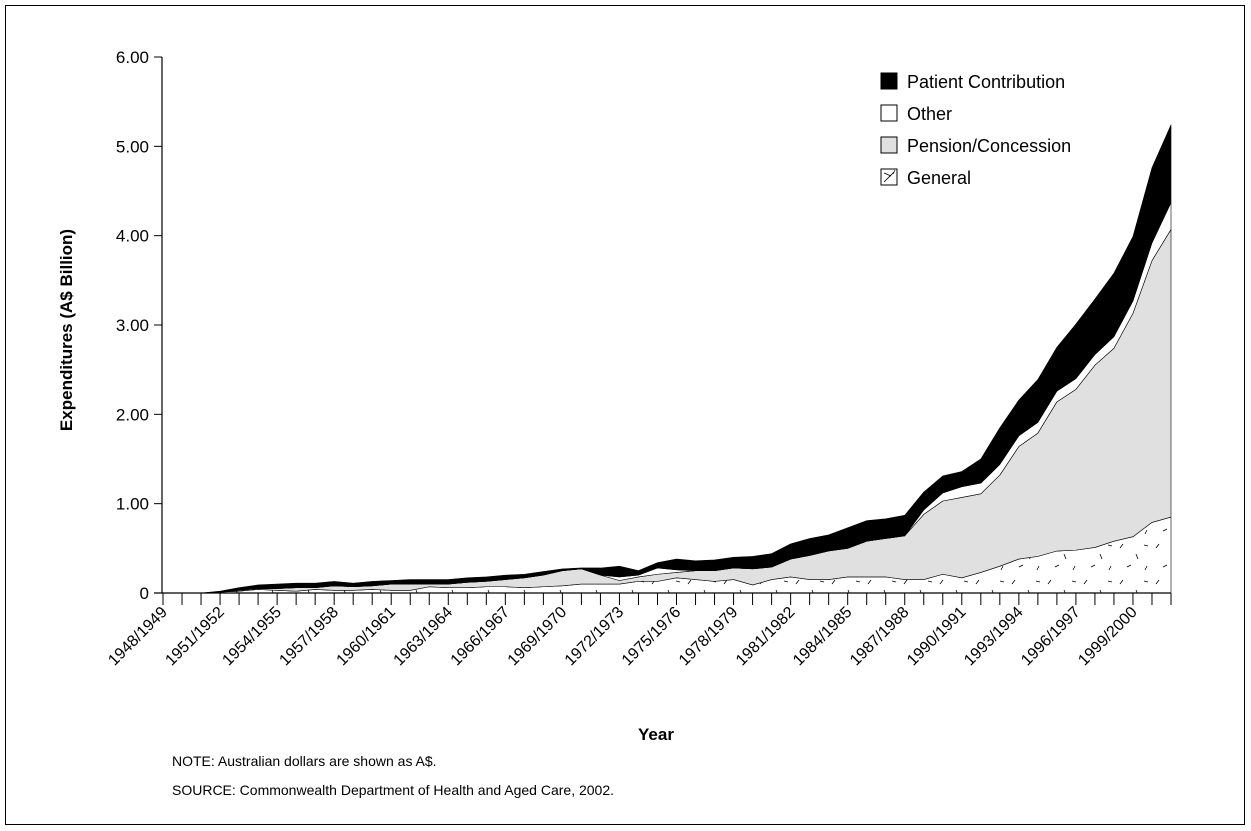  Describe the element at coordinates (929, 114) in the screenshot. I see `legend-label: Other` at that location.